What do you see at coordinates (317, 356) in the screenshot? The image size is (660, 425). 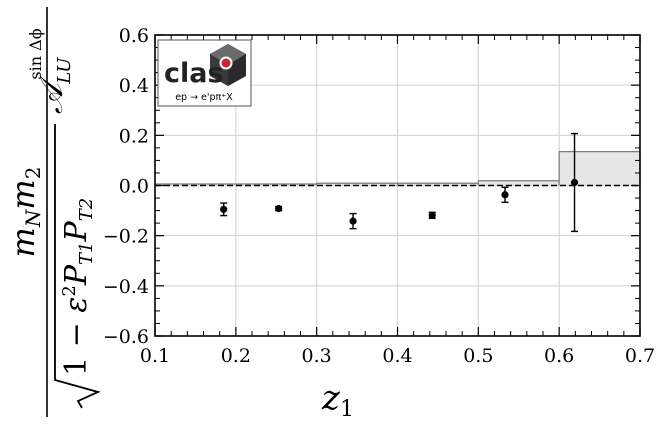 I see `x-tick-label: 0.3` at bounding box center [317, 356].